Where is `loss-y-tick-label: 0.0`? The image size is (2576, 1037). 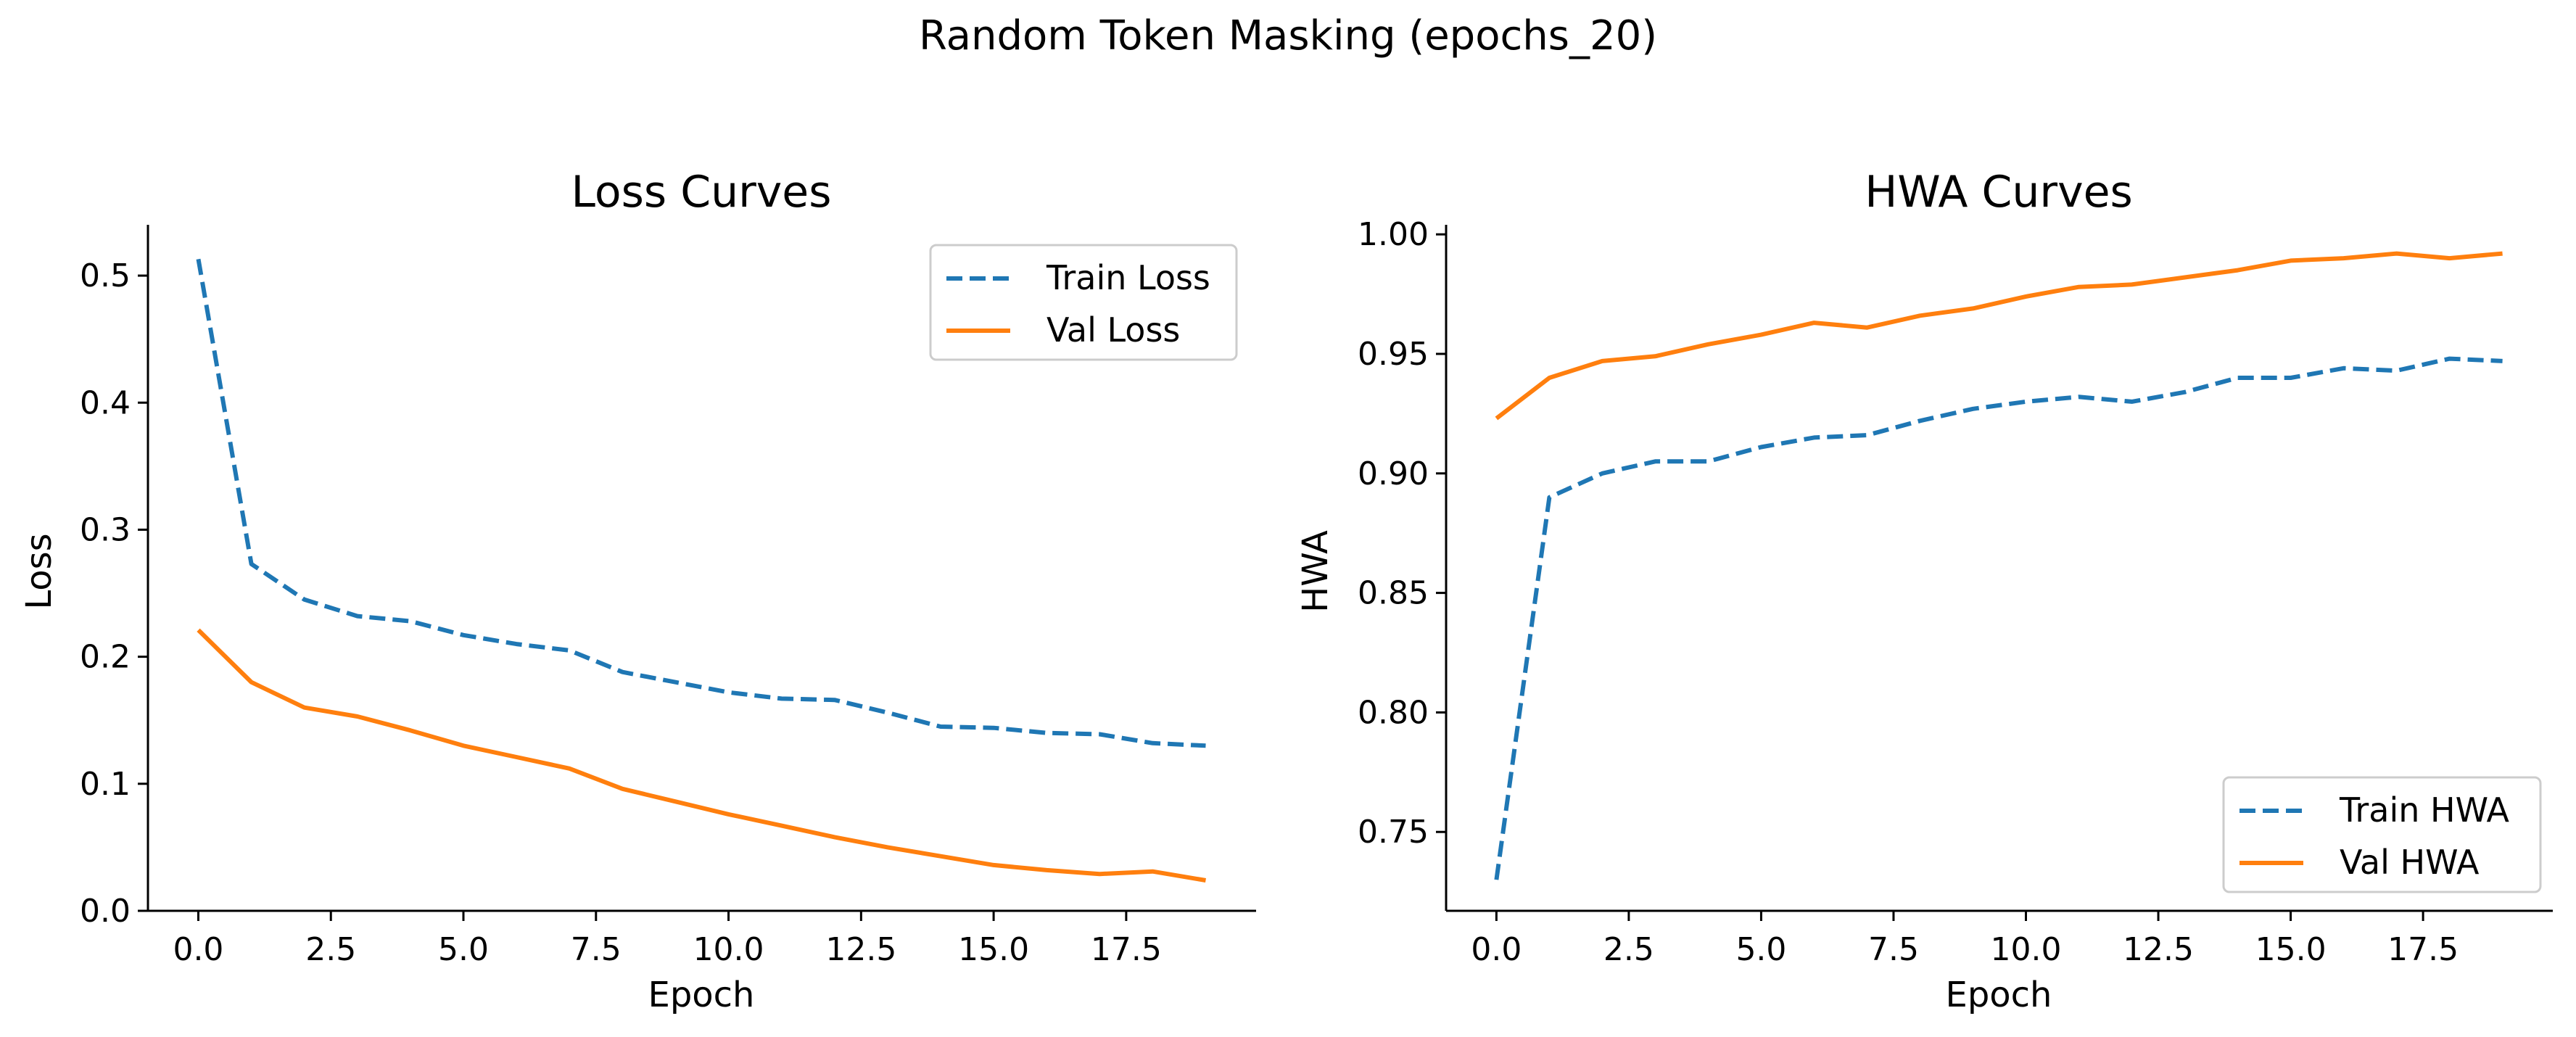 loss-y-tick-label: 0.0 is located at coordinates (105, 911).